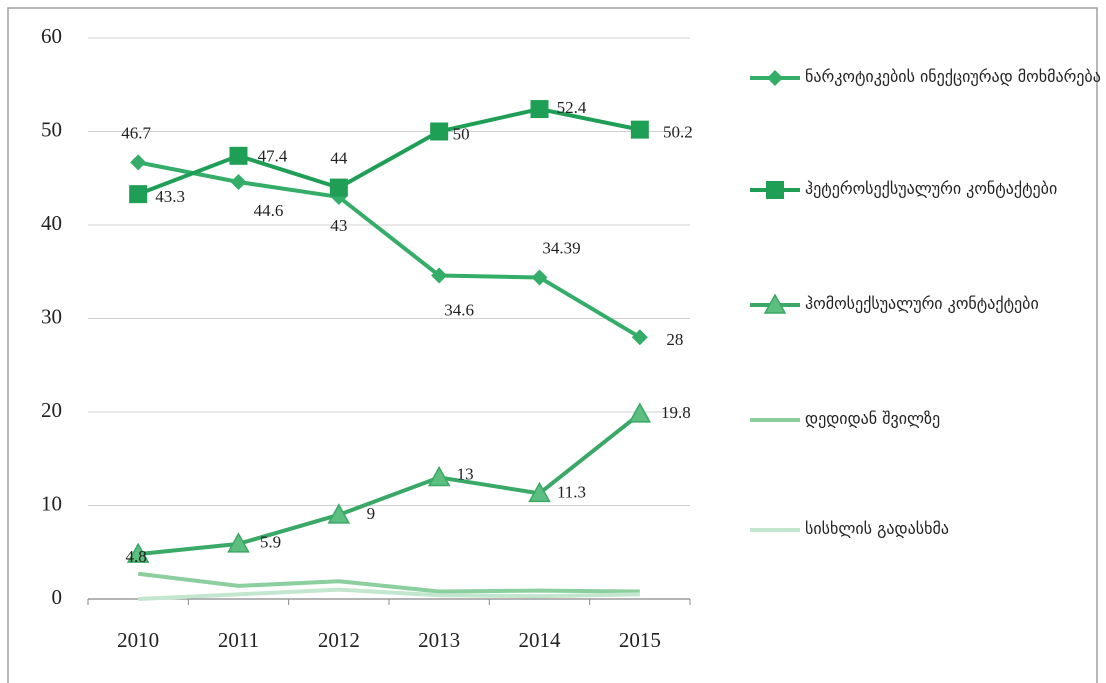 This screenshot has width=1106, height=683. Describe the element at coordinates (676, 412) in the screenshot. I see `data-label: 19.8` at that location.